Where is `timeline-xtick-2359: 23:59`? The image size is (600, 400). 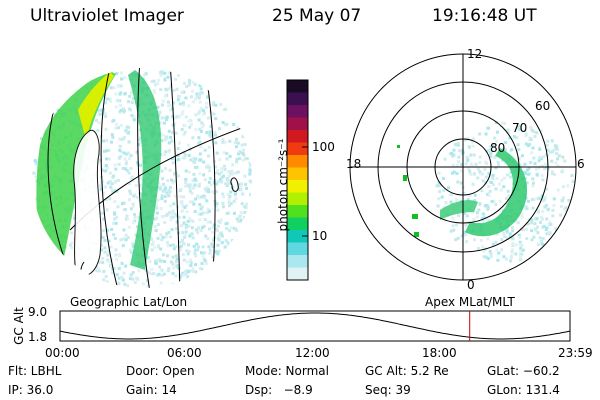 timeline-xtick-2359: 23:59 is located at coordinates (575, 353).